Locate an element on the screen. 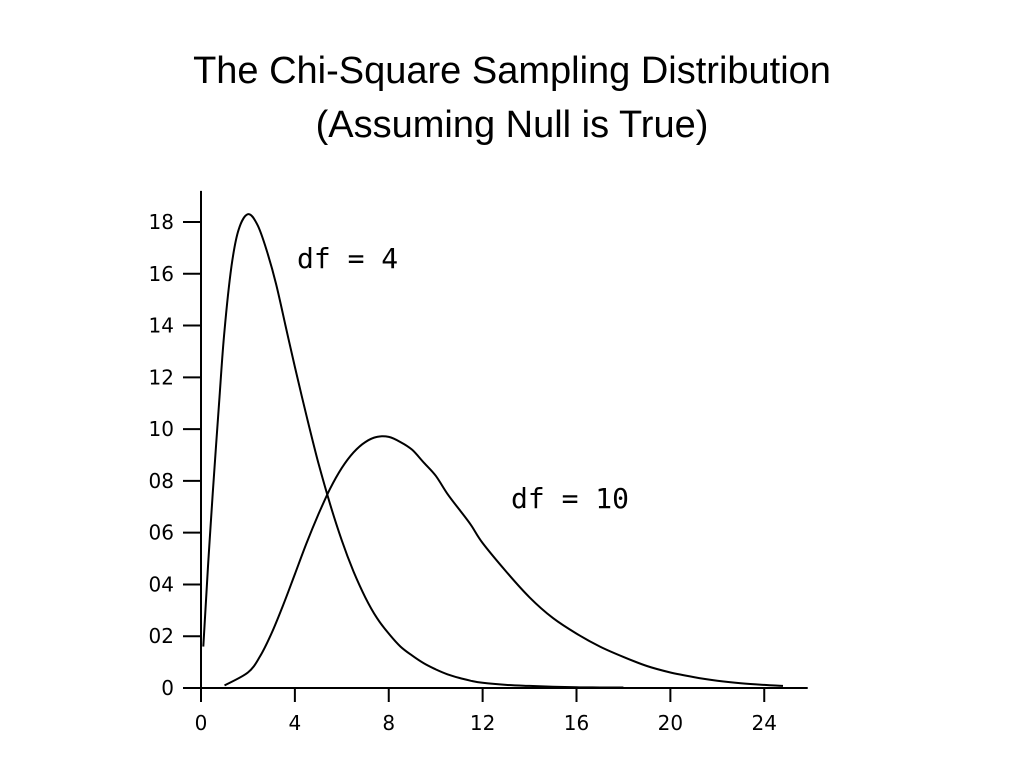  x-tick-label: 4 is located at coordinates (295, 723).